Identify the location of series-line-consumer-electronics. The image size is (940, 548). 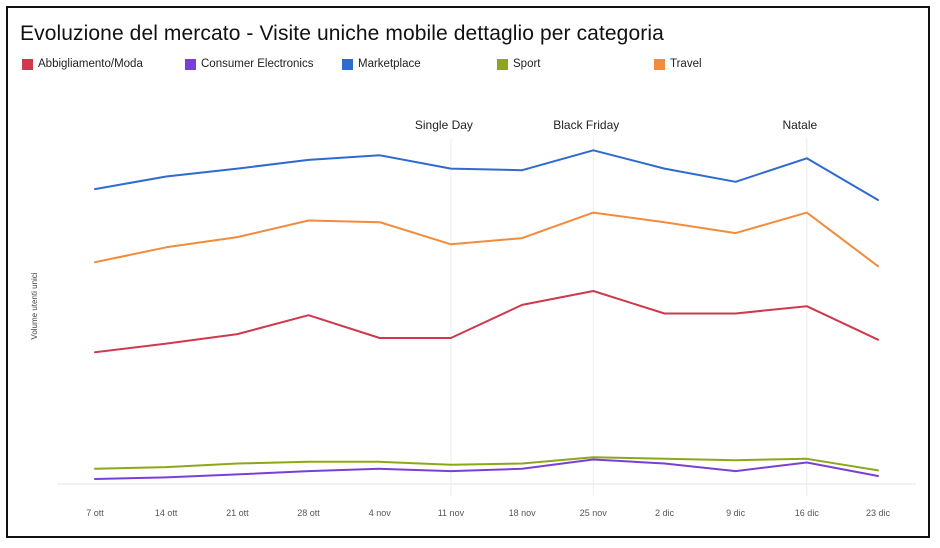
(486, 469).